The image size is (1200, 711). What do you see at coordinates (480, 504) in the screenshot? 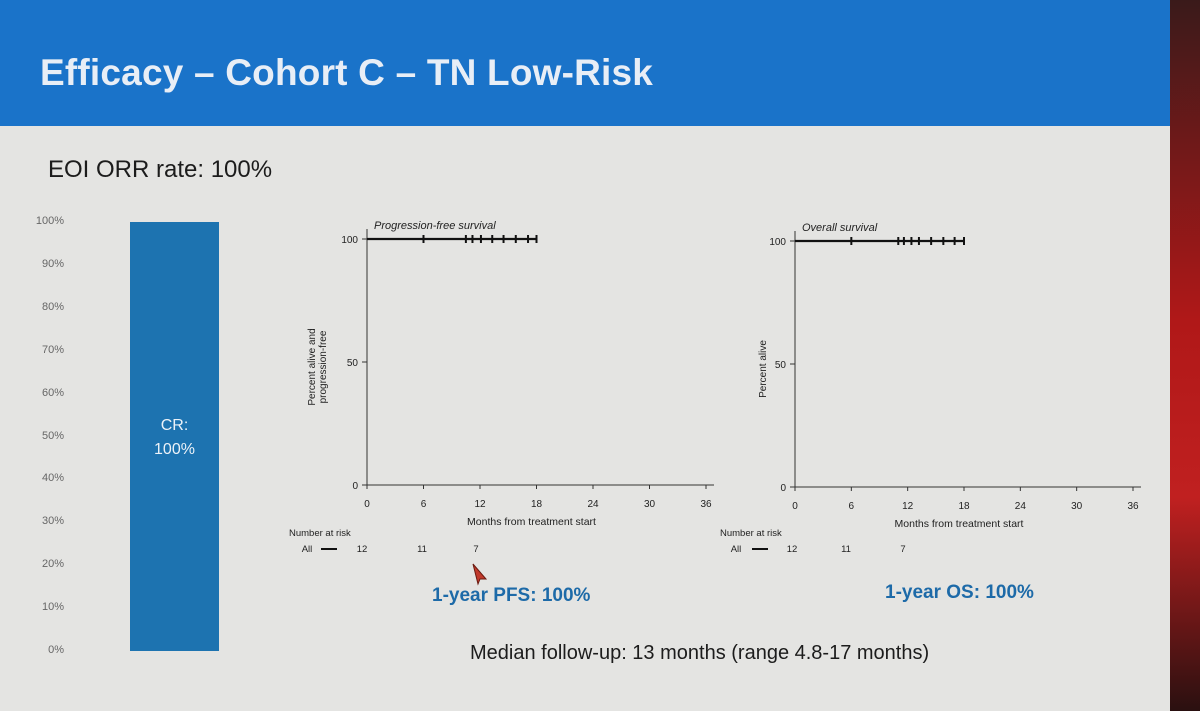
I see `pfs-xtick-label: 12` at bounding box center [480, 504].